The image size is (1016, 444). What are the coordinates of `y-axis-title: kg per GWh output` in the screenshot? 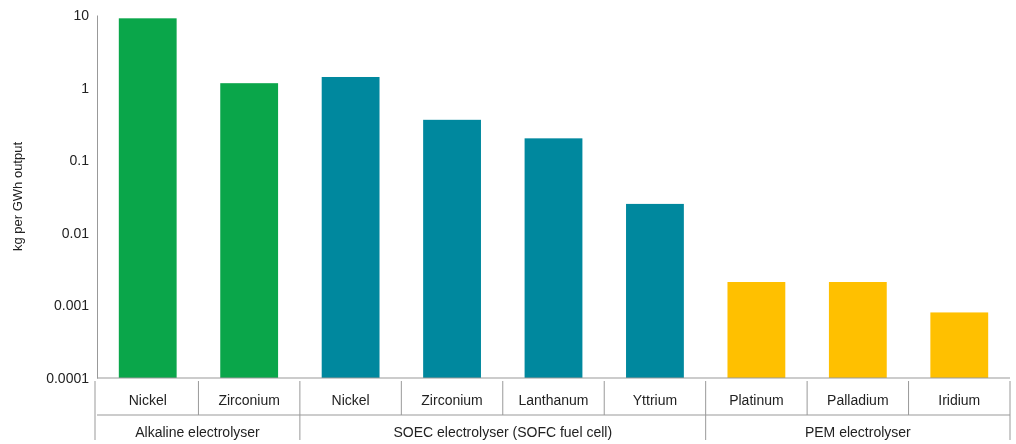 It's located at (17, 196).